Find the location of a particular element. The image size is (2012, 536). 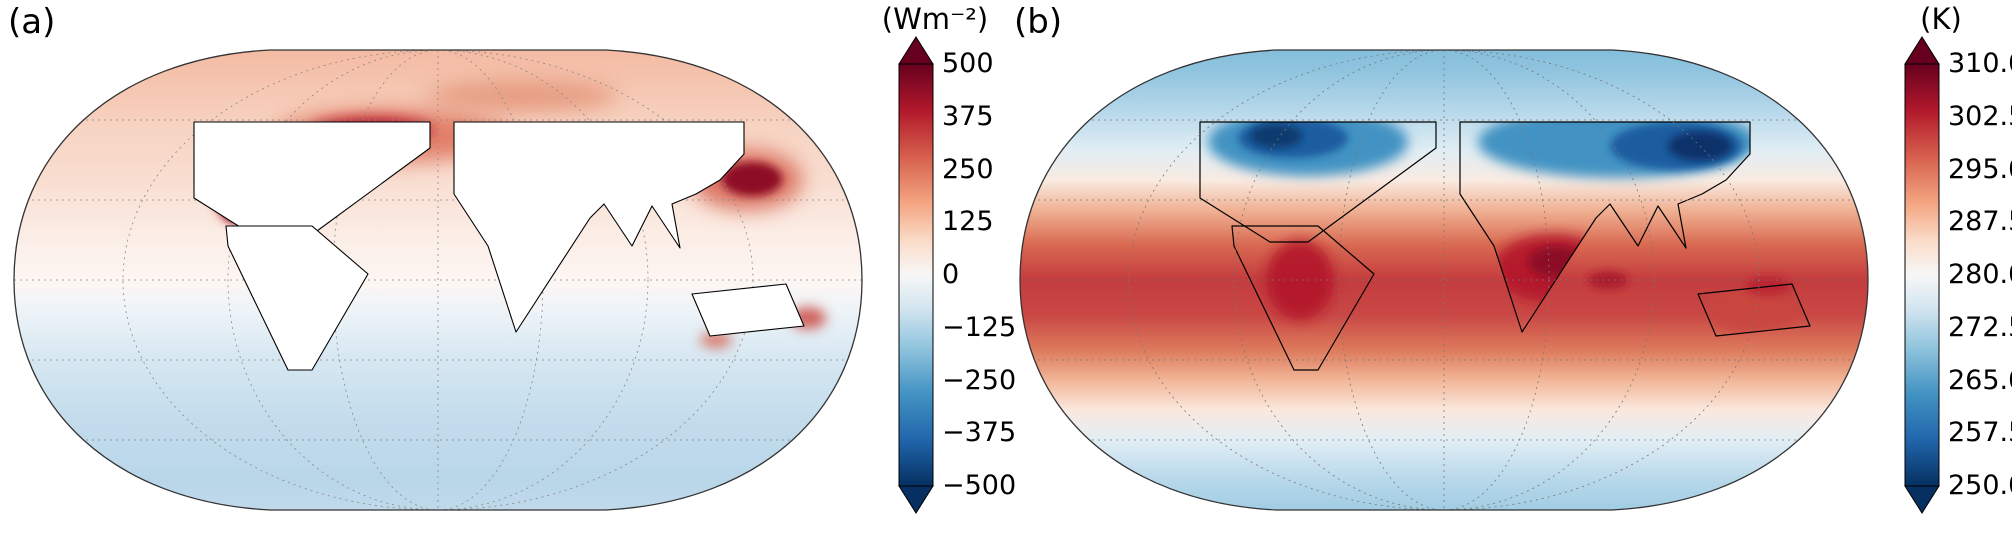

continents-a is located at coordinates (499, 246).